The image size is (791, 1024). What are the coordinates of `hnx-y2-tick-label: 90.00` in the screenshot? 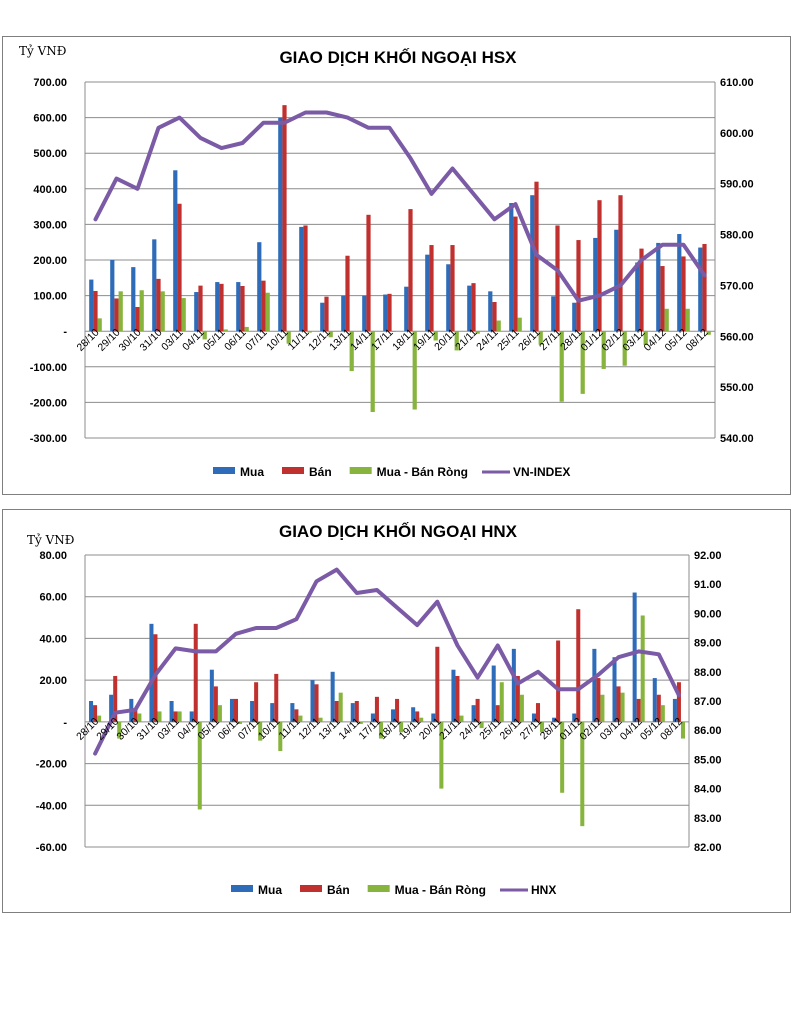 It's located at (708, 614).